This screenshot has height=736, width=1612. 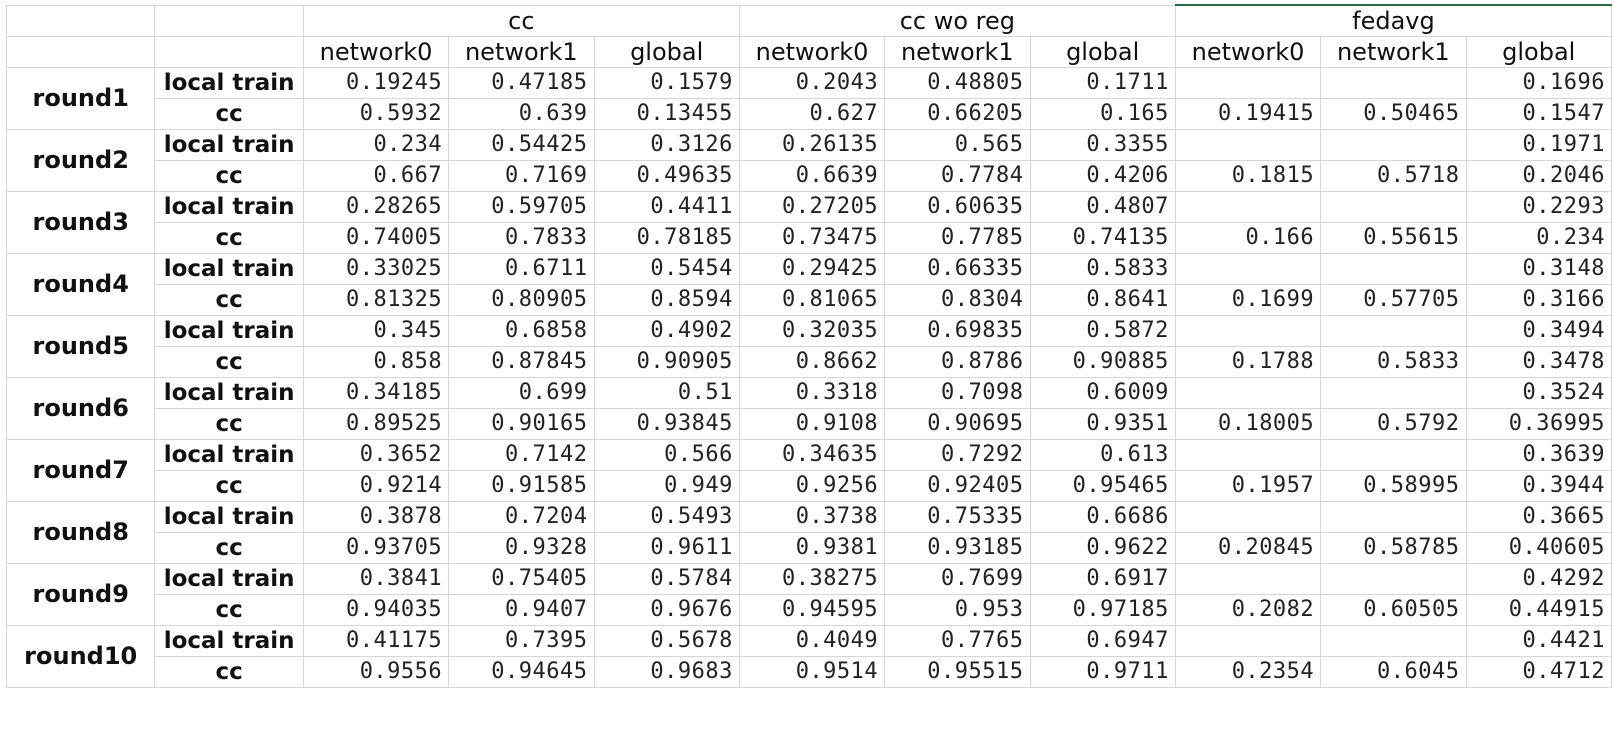 What do you see at coordinates (1102, 578) in the screenshot?
I see `value-cell: 0.6917` at bounding box center [1102, 578].